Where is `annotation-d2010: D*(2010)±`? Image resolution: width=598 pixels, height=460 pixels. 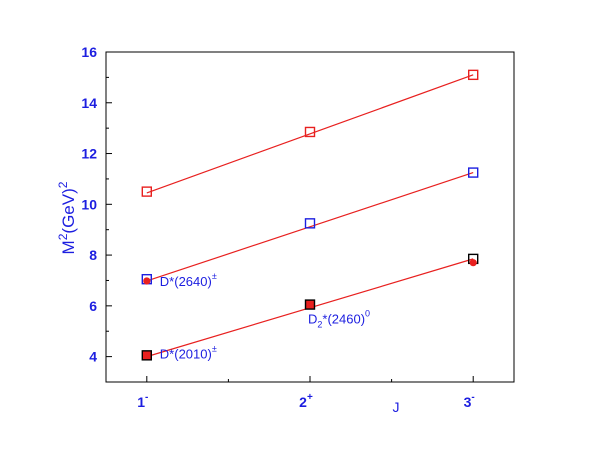 annotation-d2010: D*(2010)± is located at coordinates (188, 352).